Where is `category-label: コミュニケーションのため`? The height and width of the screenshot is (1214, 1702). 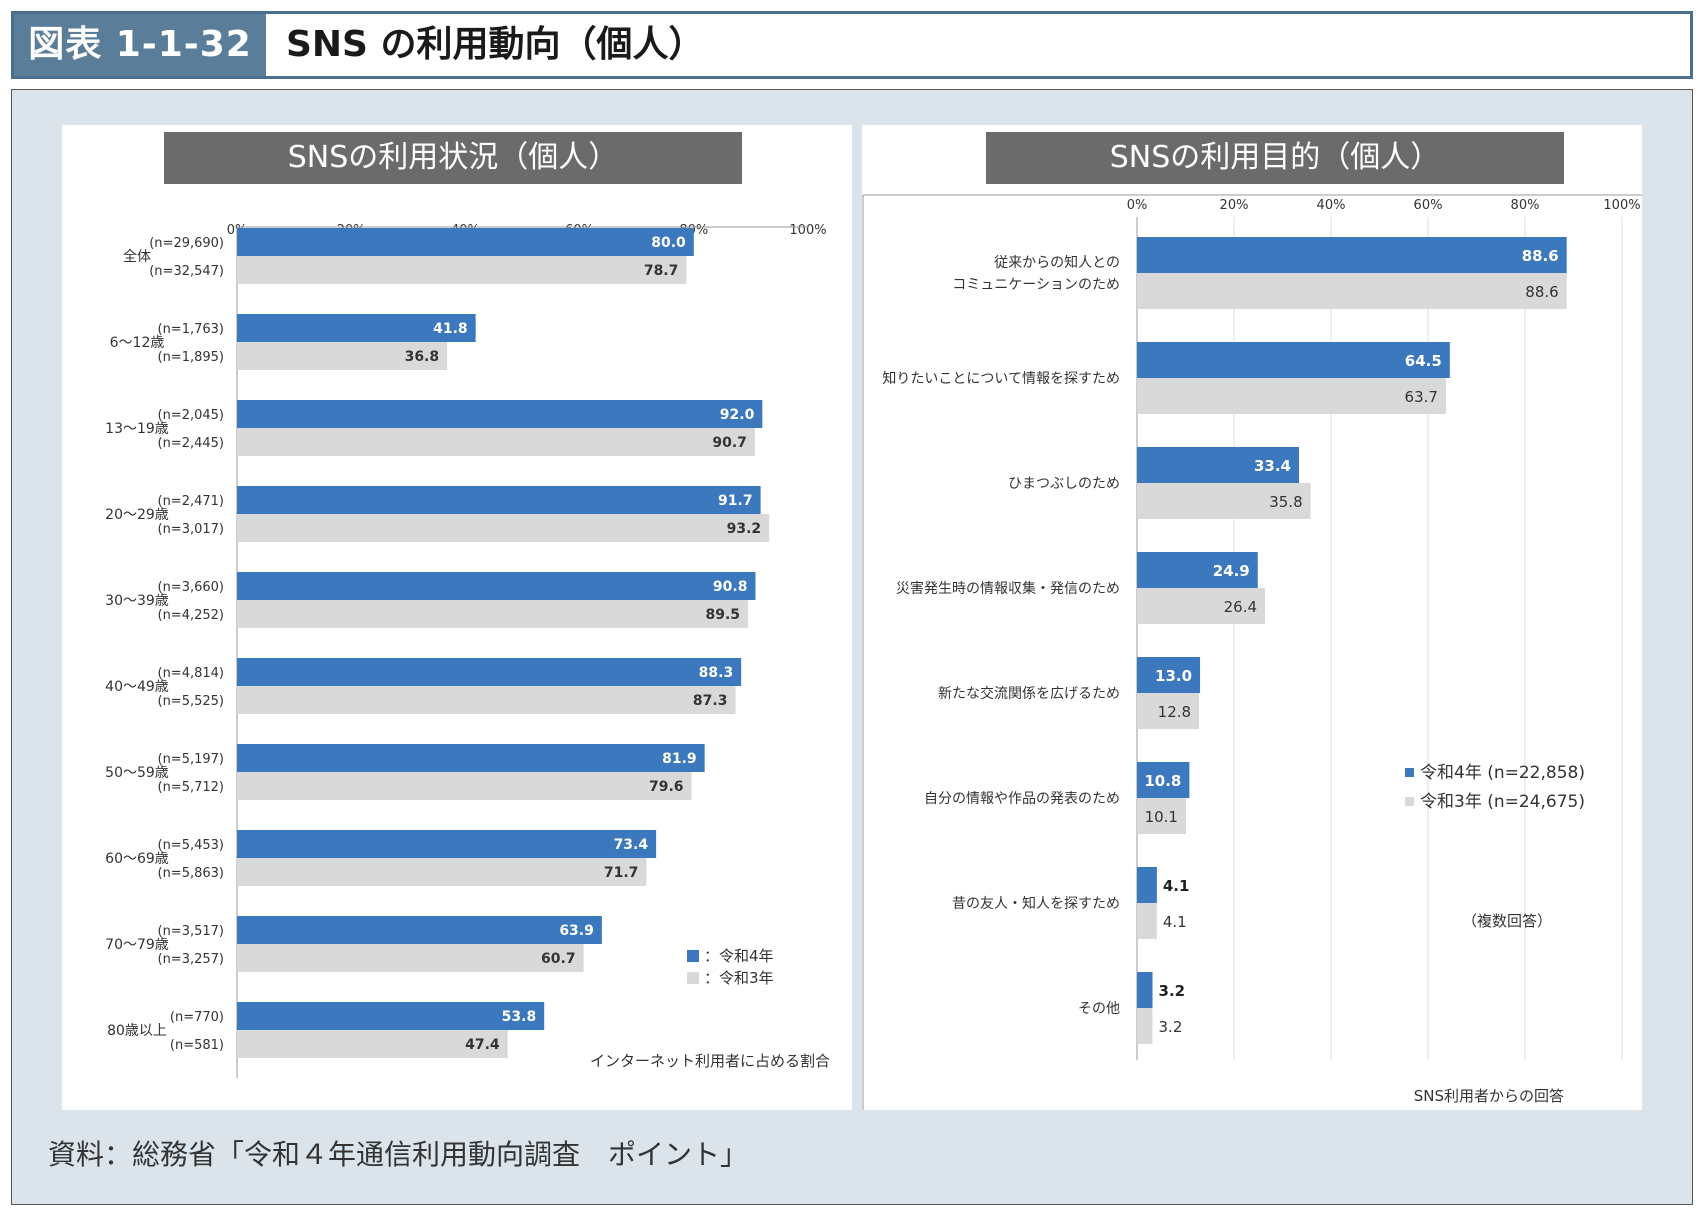
category-label: コミュニケーションのため is located at coordinates (1036, 285).